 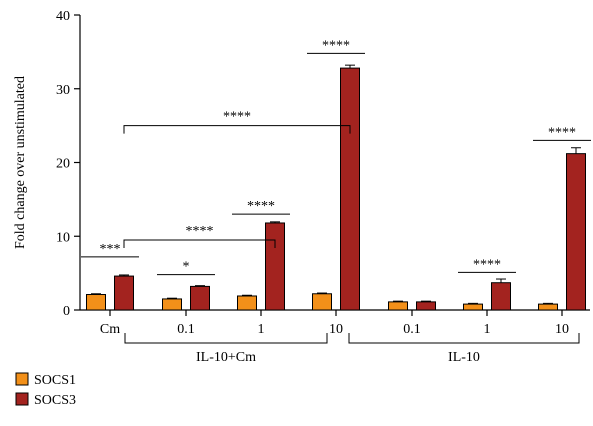 What do you see at coordinates (226, 357) in the screenshot?
I see `group-label: IL-10+Cm` at bounding box center [226, 357].